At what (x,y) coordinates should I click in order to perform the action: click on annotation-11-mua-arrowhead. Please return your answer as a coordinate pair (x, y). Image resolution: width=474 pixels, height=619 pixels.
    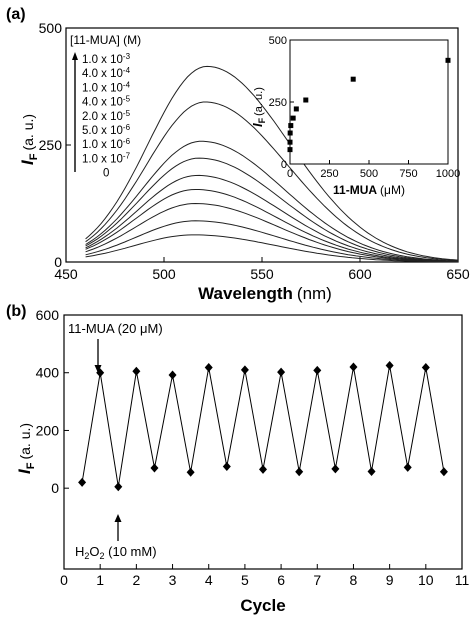
    Looking at the image, I should click on (98, 369).